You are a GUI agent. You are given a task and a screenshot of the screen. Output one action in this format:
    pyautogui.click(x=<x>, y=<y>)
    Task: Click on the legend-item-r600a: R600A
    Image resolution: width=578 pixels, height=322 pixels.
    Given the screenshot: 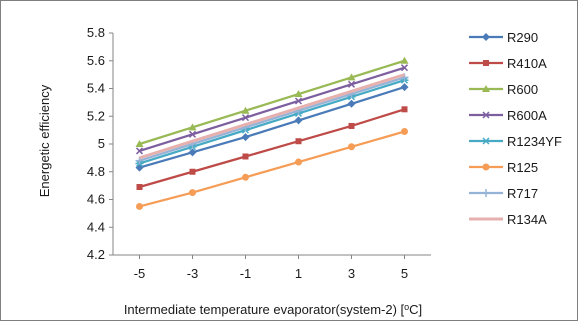 What is the action you would take?
    pyautogui.click(x=508, y=115)
    